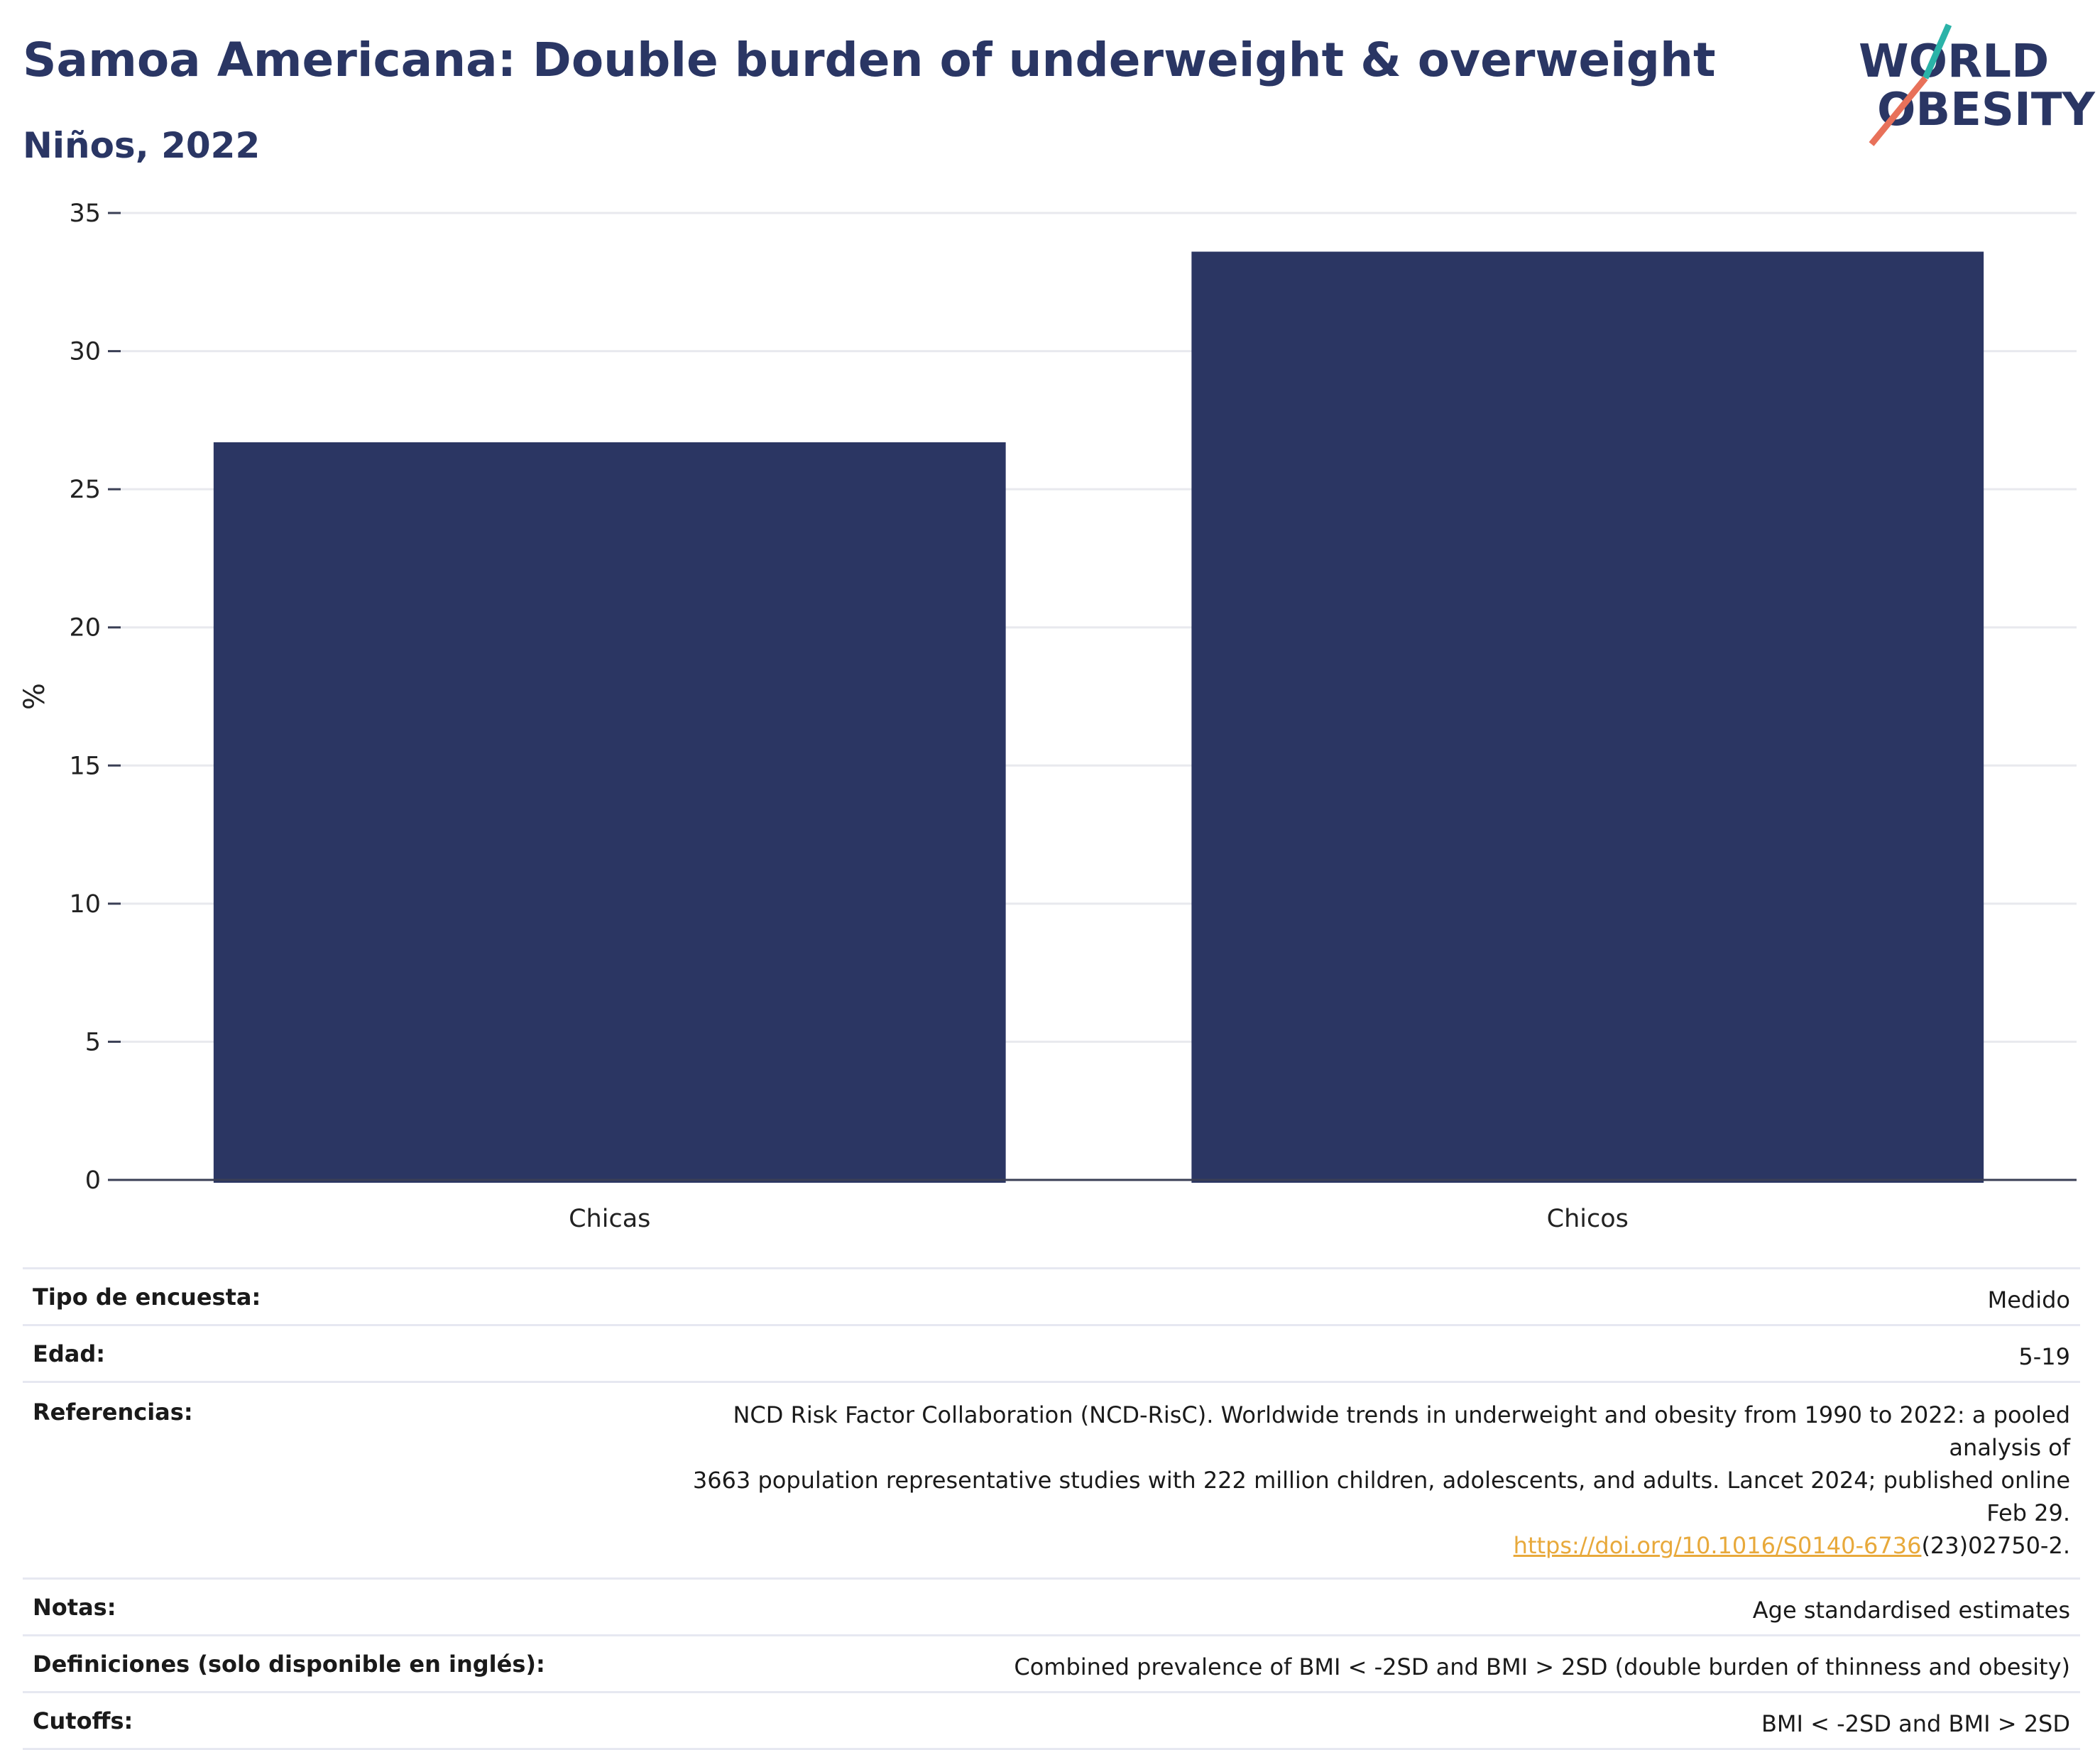  Describe the element at coordinates (1381, 1296) in the screenshot. I see `survey-type-value: Medido` at that location.